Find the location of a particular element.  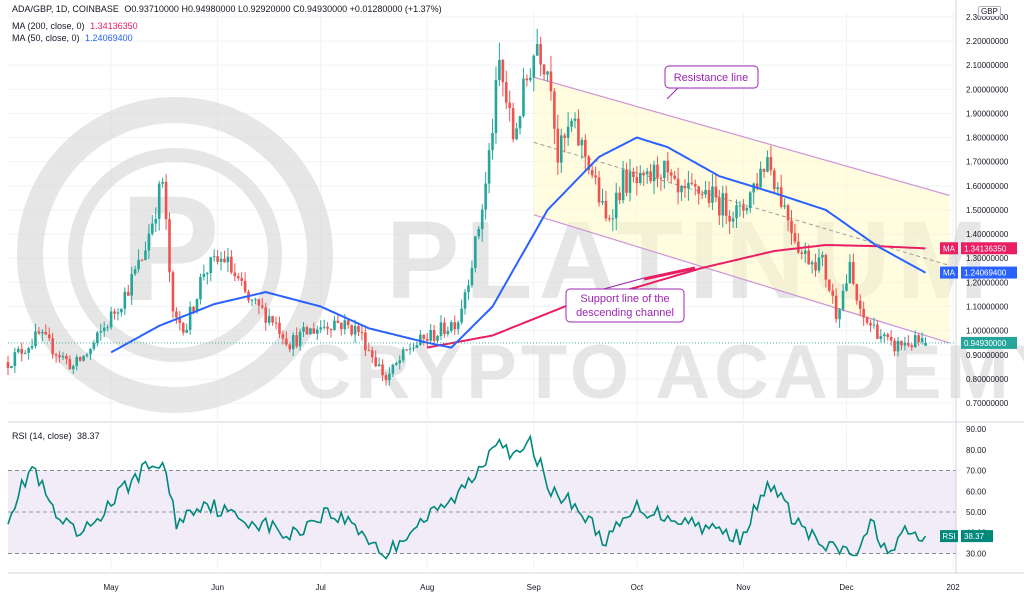

price-tick-label: 2.30000000 is located at coordinates (987, 17).